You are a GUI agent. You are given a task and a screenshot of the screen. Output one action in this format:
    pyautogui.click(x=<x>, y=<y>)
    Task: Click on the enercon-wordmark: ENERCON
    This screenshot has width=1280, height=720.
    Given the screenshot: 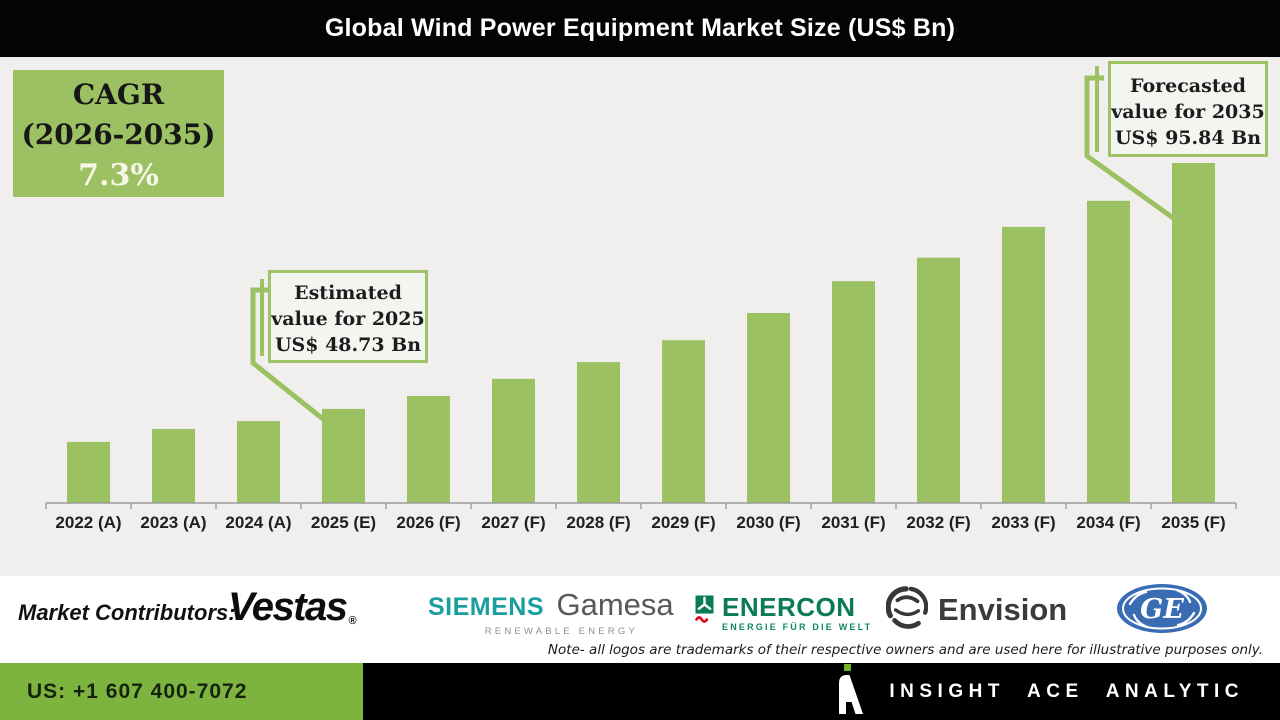 What is the action you would take?
    pyautogui.click(x=789, y=607)
    